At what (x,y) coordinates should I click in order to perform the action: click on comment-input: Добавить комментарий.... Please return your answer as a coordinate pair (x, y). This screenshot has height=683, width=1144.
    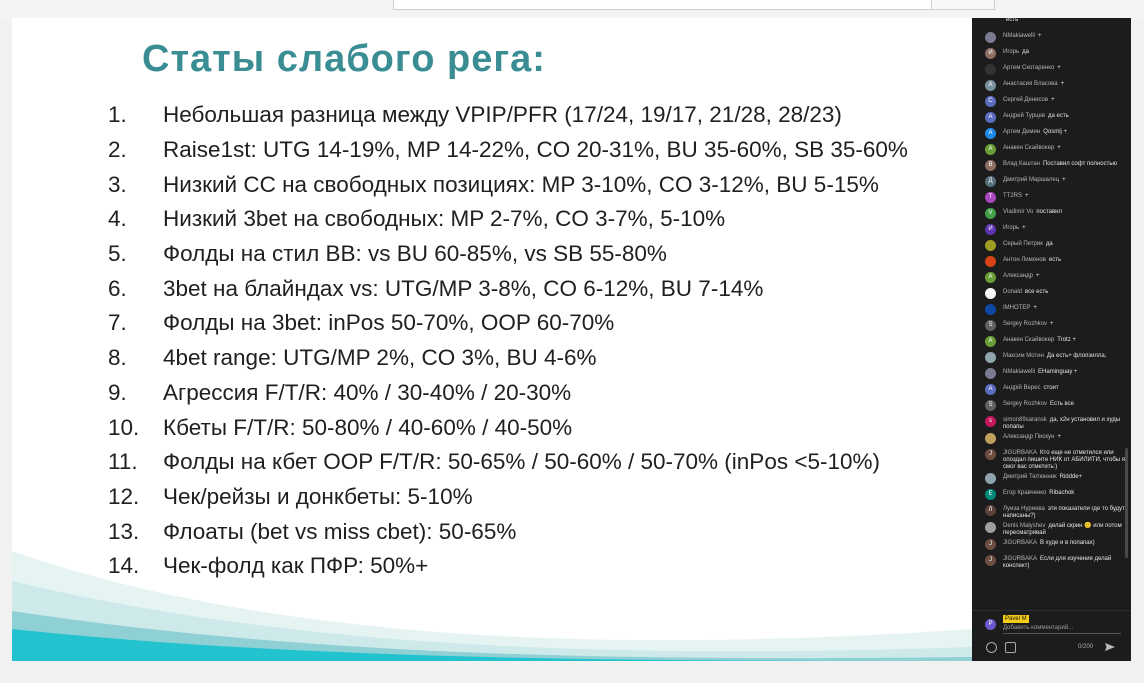
    Looking at the image, I should click on (1062, 629).